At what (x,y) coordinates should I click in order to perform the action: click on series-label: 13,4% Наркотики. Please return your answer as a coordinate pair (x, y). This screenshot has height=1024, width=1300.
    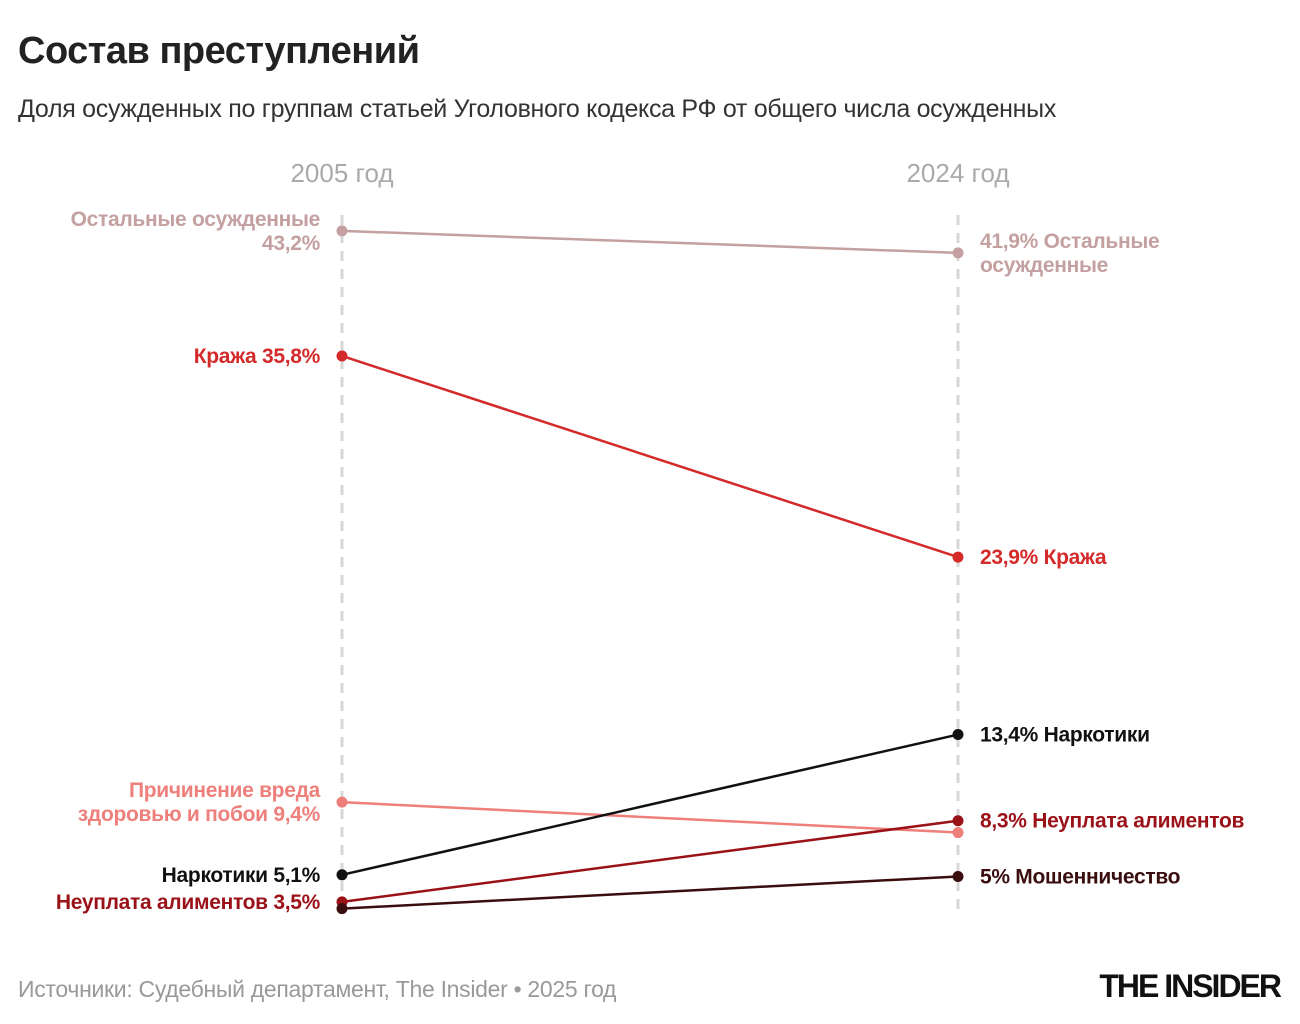
    Looking at the image, I should click on (1065, 735).